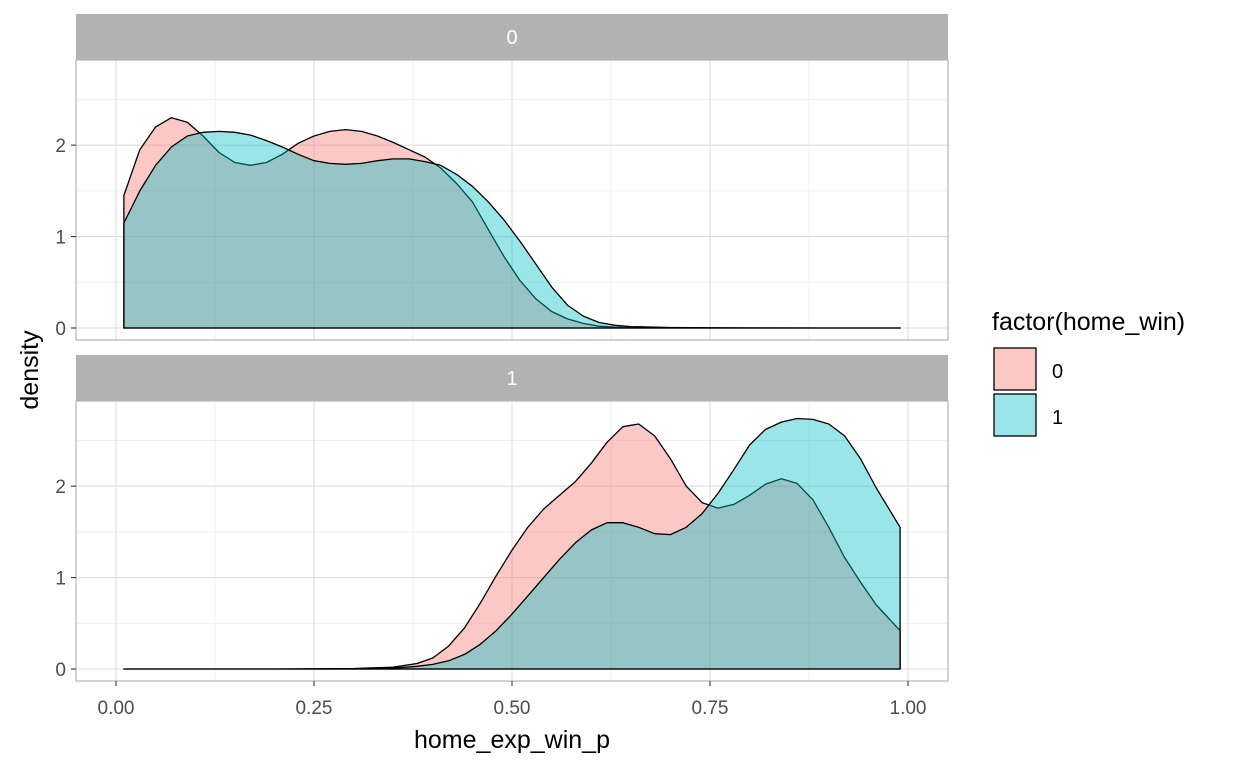  Describe the element at coordinates (512, 740) in the screenshot. I see `x-axis-title: home_exp_win_p` at that location.